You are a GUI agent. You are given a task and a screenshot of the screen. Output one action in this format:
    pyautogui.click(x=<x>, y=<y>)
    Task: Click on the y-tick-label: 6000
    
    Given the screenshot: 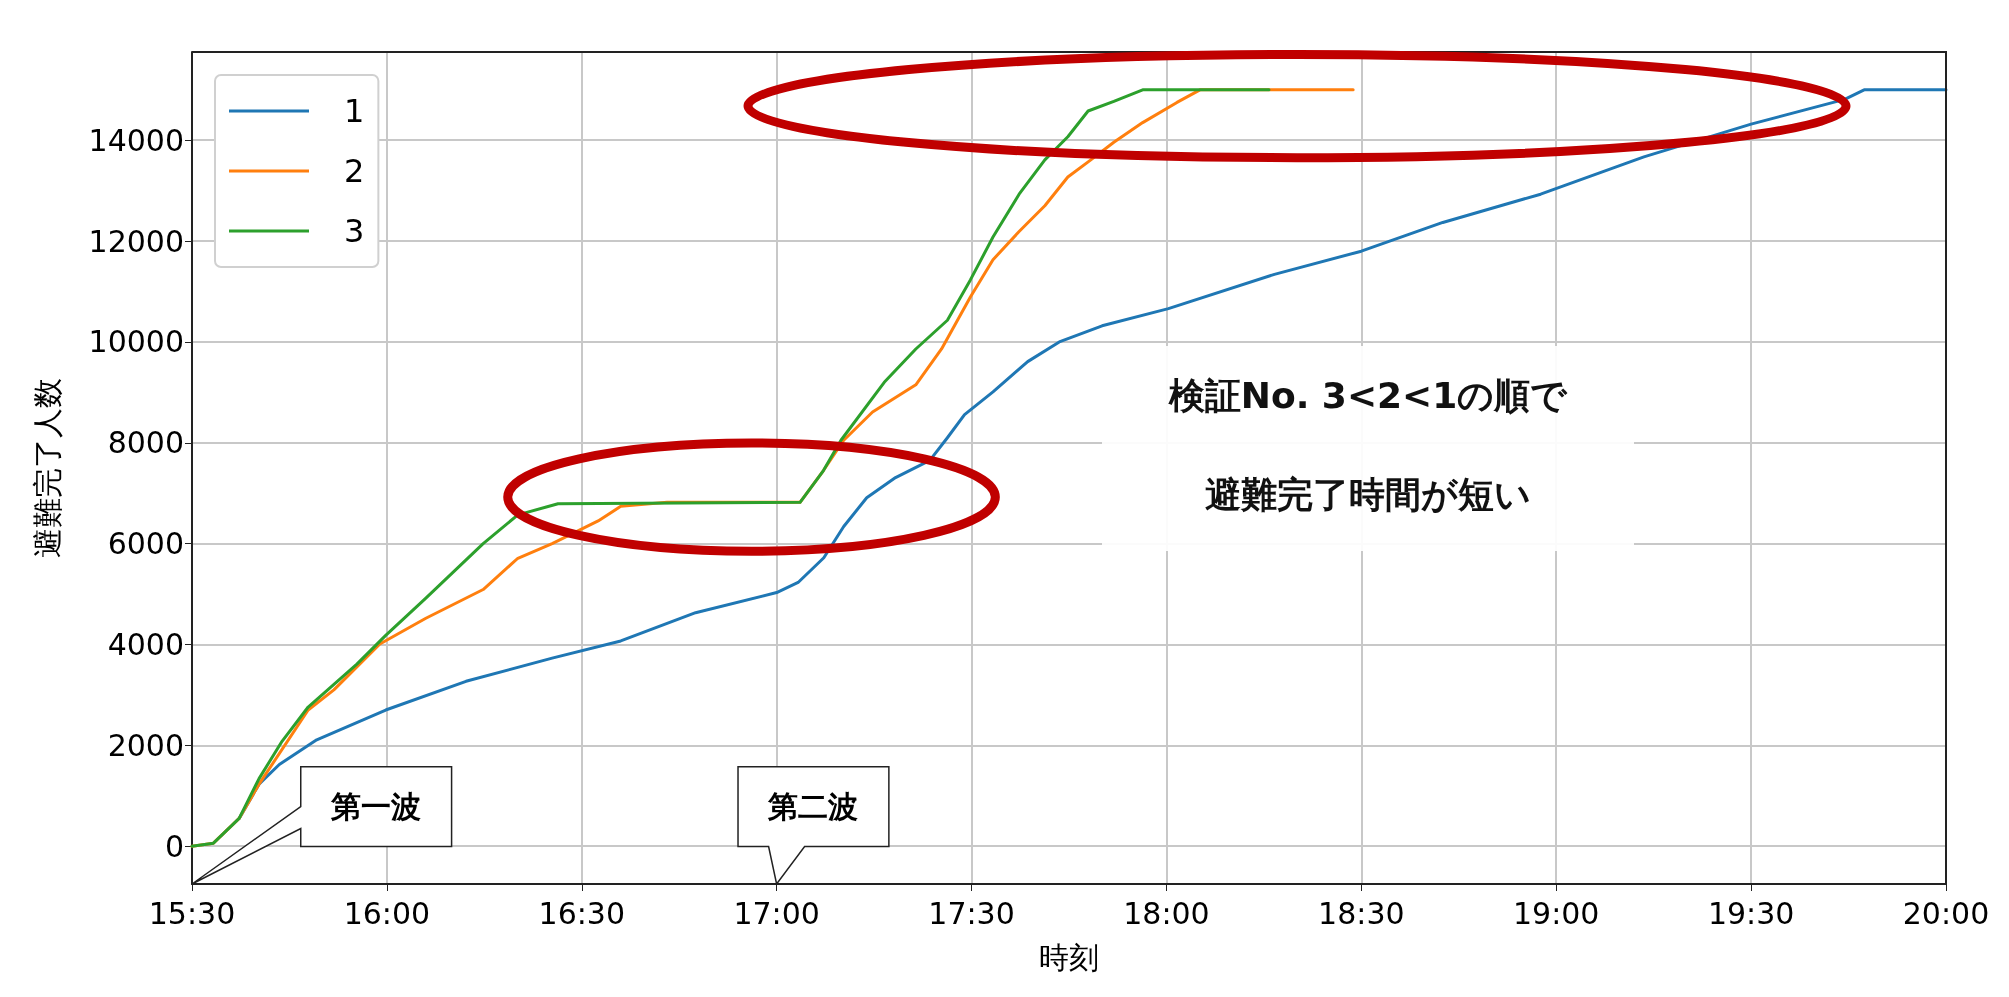 What is the action you would take?
    pyautogui.click(x=145, y=544)
    